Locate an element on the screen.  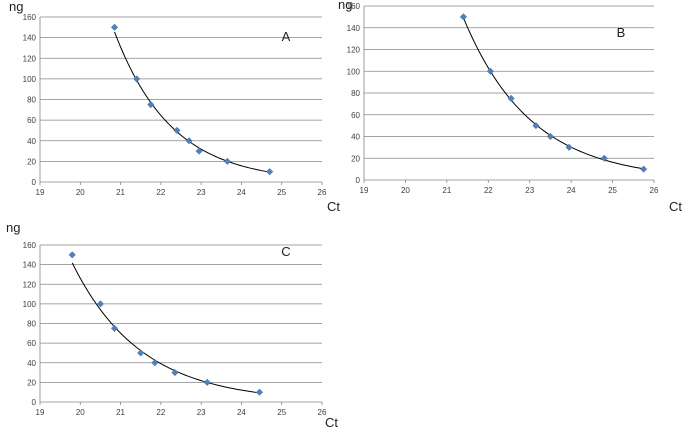
panel-label: C is located at coordinates (285, 251).